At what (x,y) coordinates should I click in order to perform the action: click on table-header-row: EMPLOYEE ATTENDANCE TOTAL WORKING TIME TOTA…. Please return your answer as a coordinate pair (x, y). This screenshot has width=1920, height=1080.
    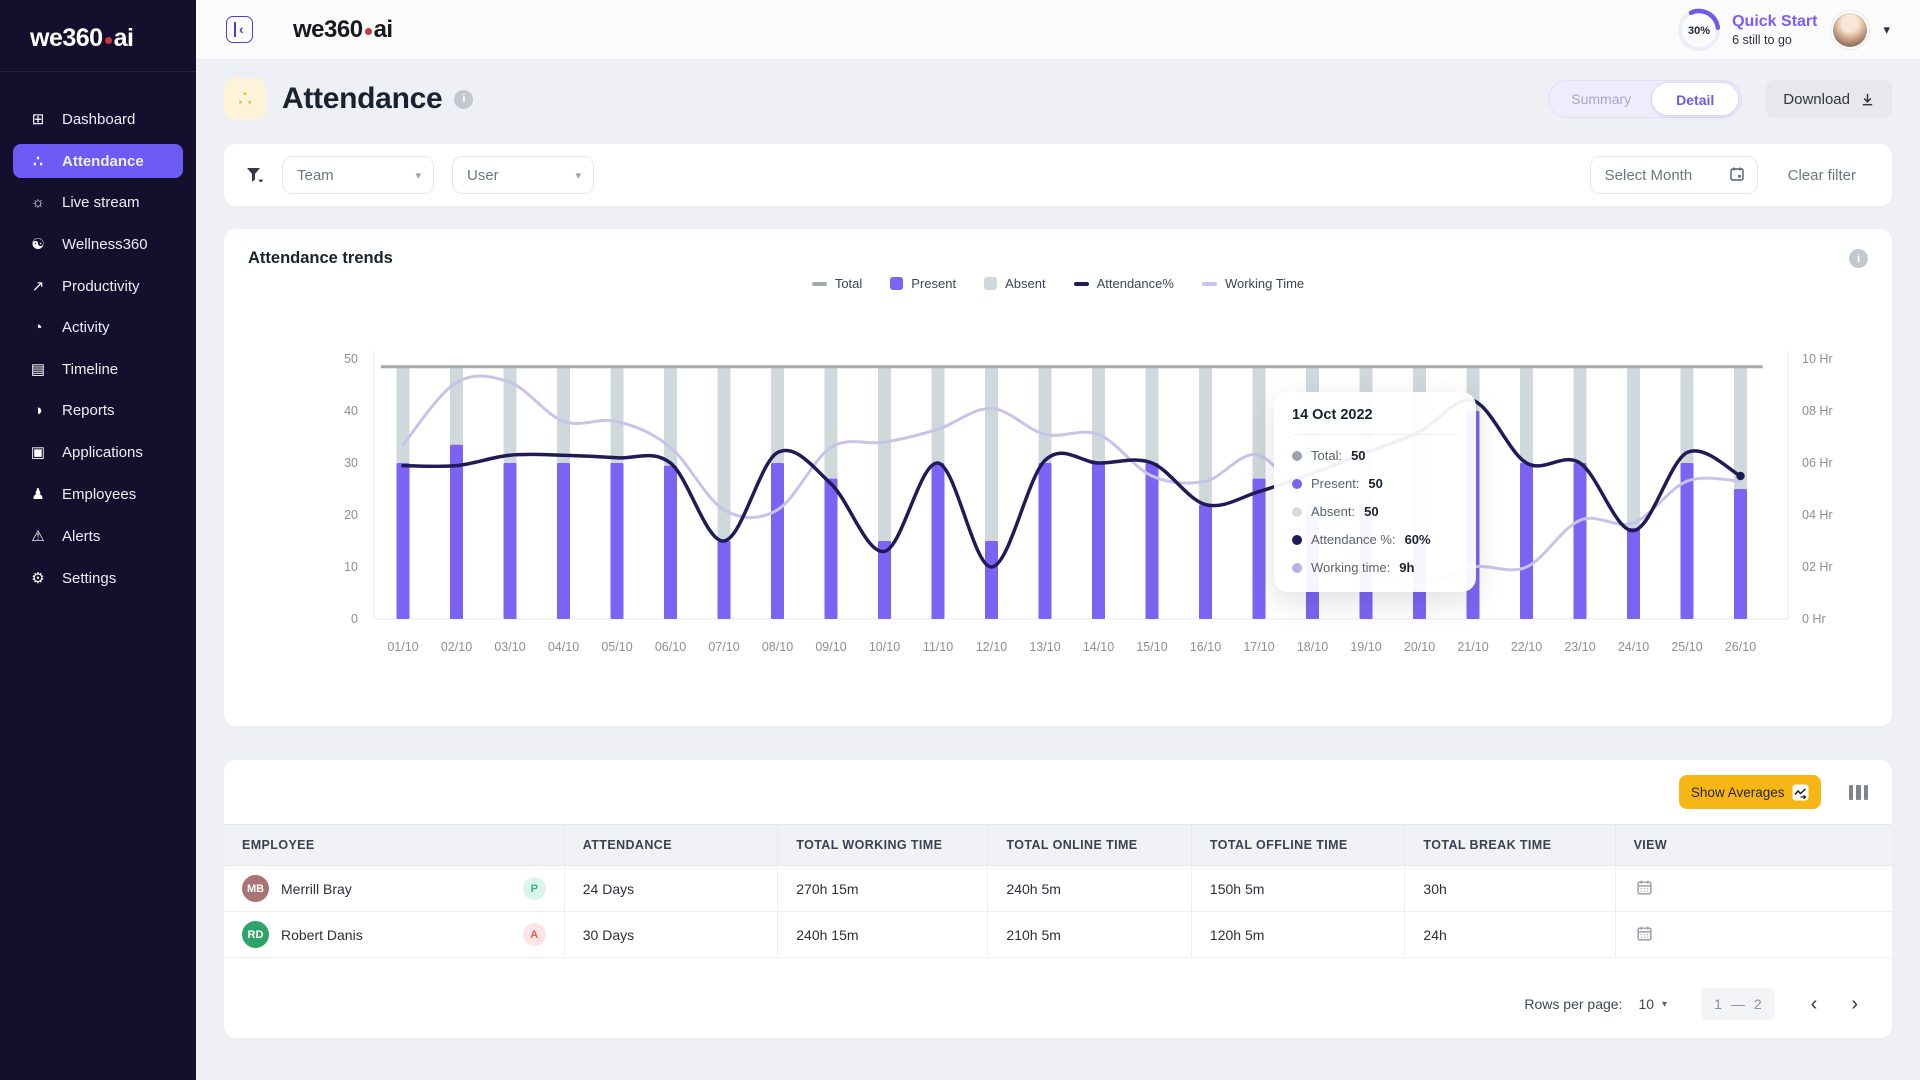
    Looking at the image, I should click on (1058, 845).